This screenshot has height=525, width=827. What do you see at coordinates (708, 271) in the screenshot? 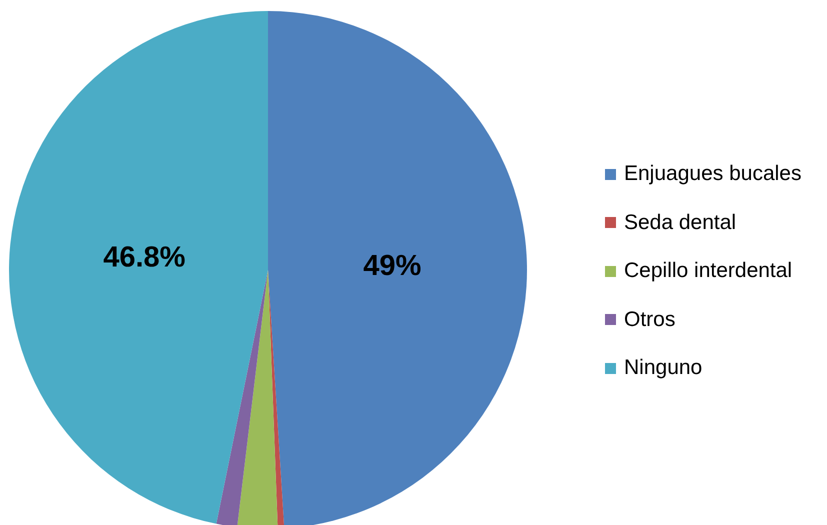
I see `legend-label: Cepillo interdental` at bounding box center [708, 271].